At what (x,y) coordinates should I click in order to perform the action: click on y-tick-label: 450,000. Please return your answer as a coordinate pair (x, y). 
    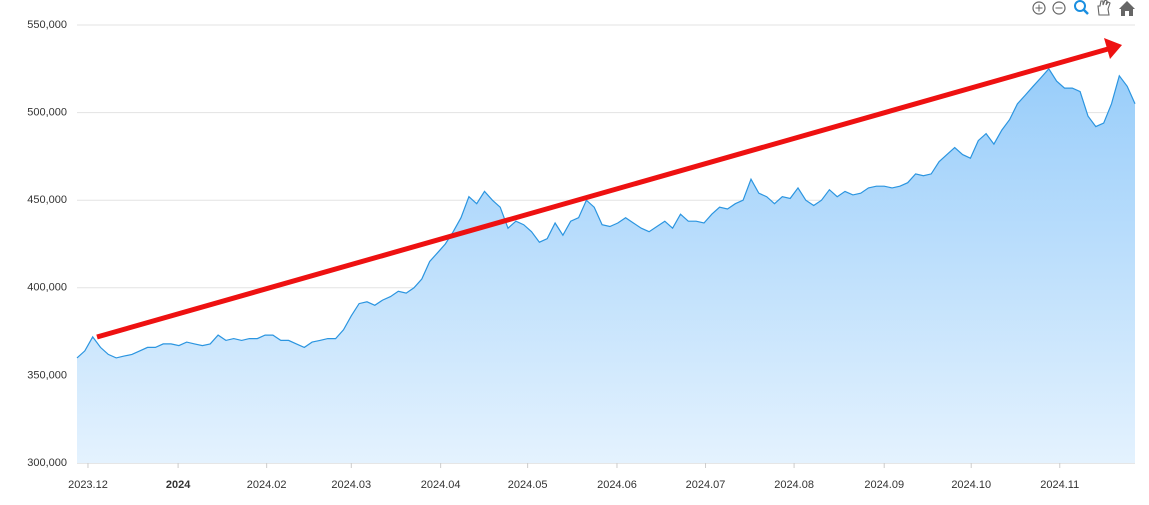
    Looking at the image, I should click on (47, 200).